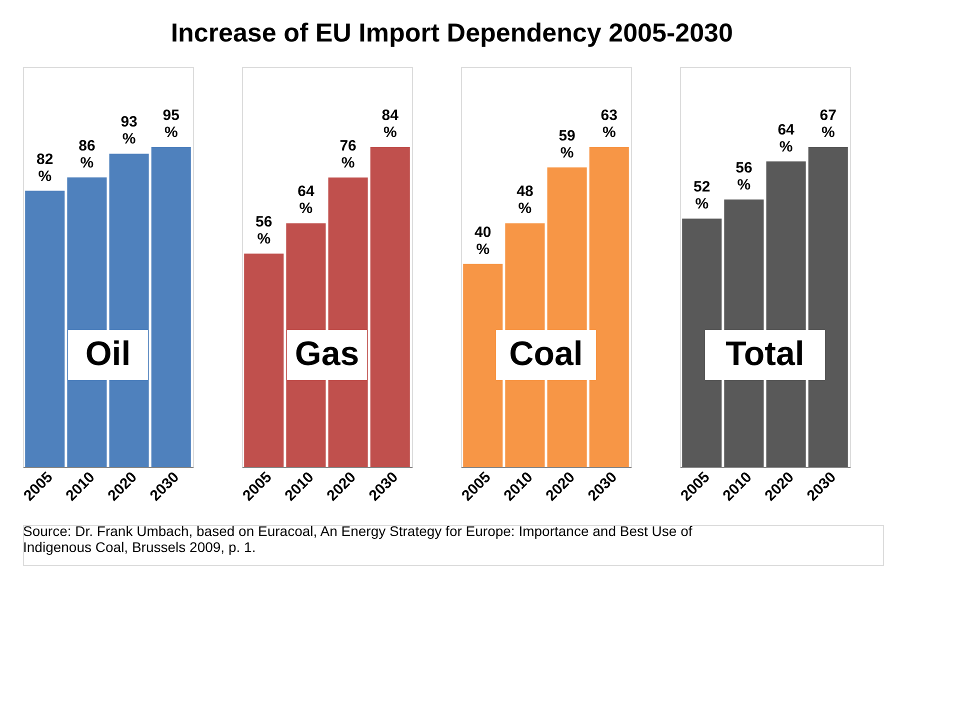 This screenshot has height=718, width=954. Describe the element at coordinates (546, 354) in the screenshot. I see `annotation: Coal` at that location.